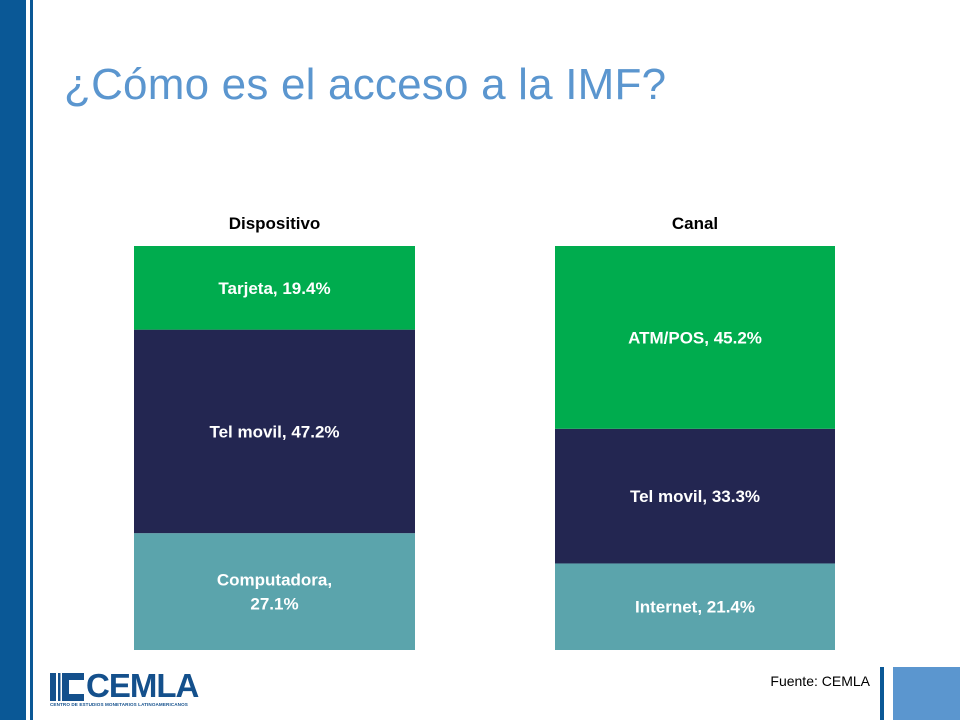  I want to click on bar-label-0-2-0: Tarjeta, 19.4%, so click(274, 288).